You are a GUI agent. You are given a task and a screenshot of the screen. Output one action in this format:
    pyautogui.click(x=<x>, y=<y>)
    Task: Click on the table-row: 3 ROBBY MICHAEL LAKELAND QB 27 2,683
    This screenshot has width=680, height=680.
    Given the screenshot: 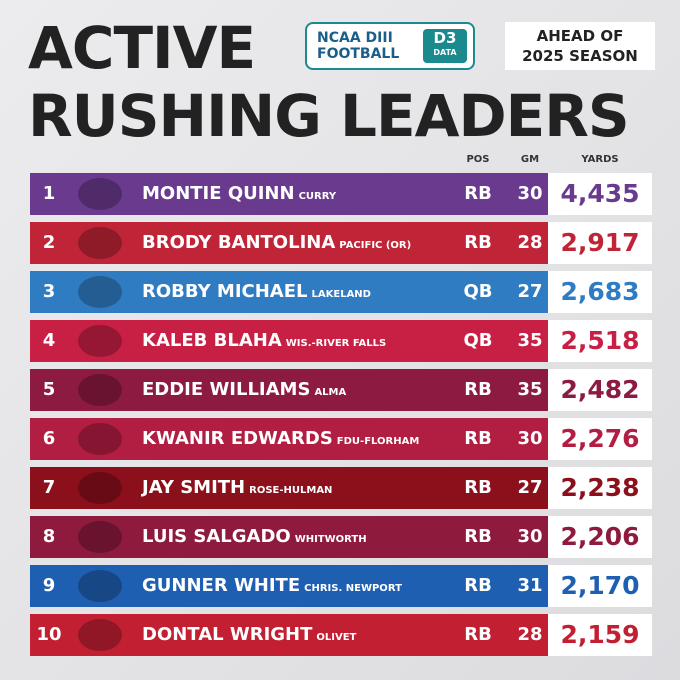 What is the action you would take?
    pyautogui.click(x=341, y=292)
    